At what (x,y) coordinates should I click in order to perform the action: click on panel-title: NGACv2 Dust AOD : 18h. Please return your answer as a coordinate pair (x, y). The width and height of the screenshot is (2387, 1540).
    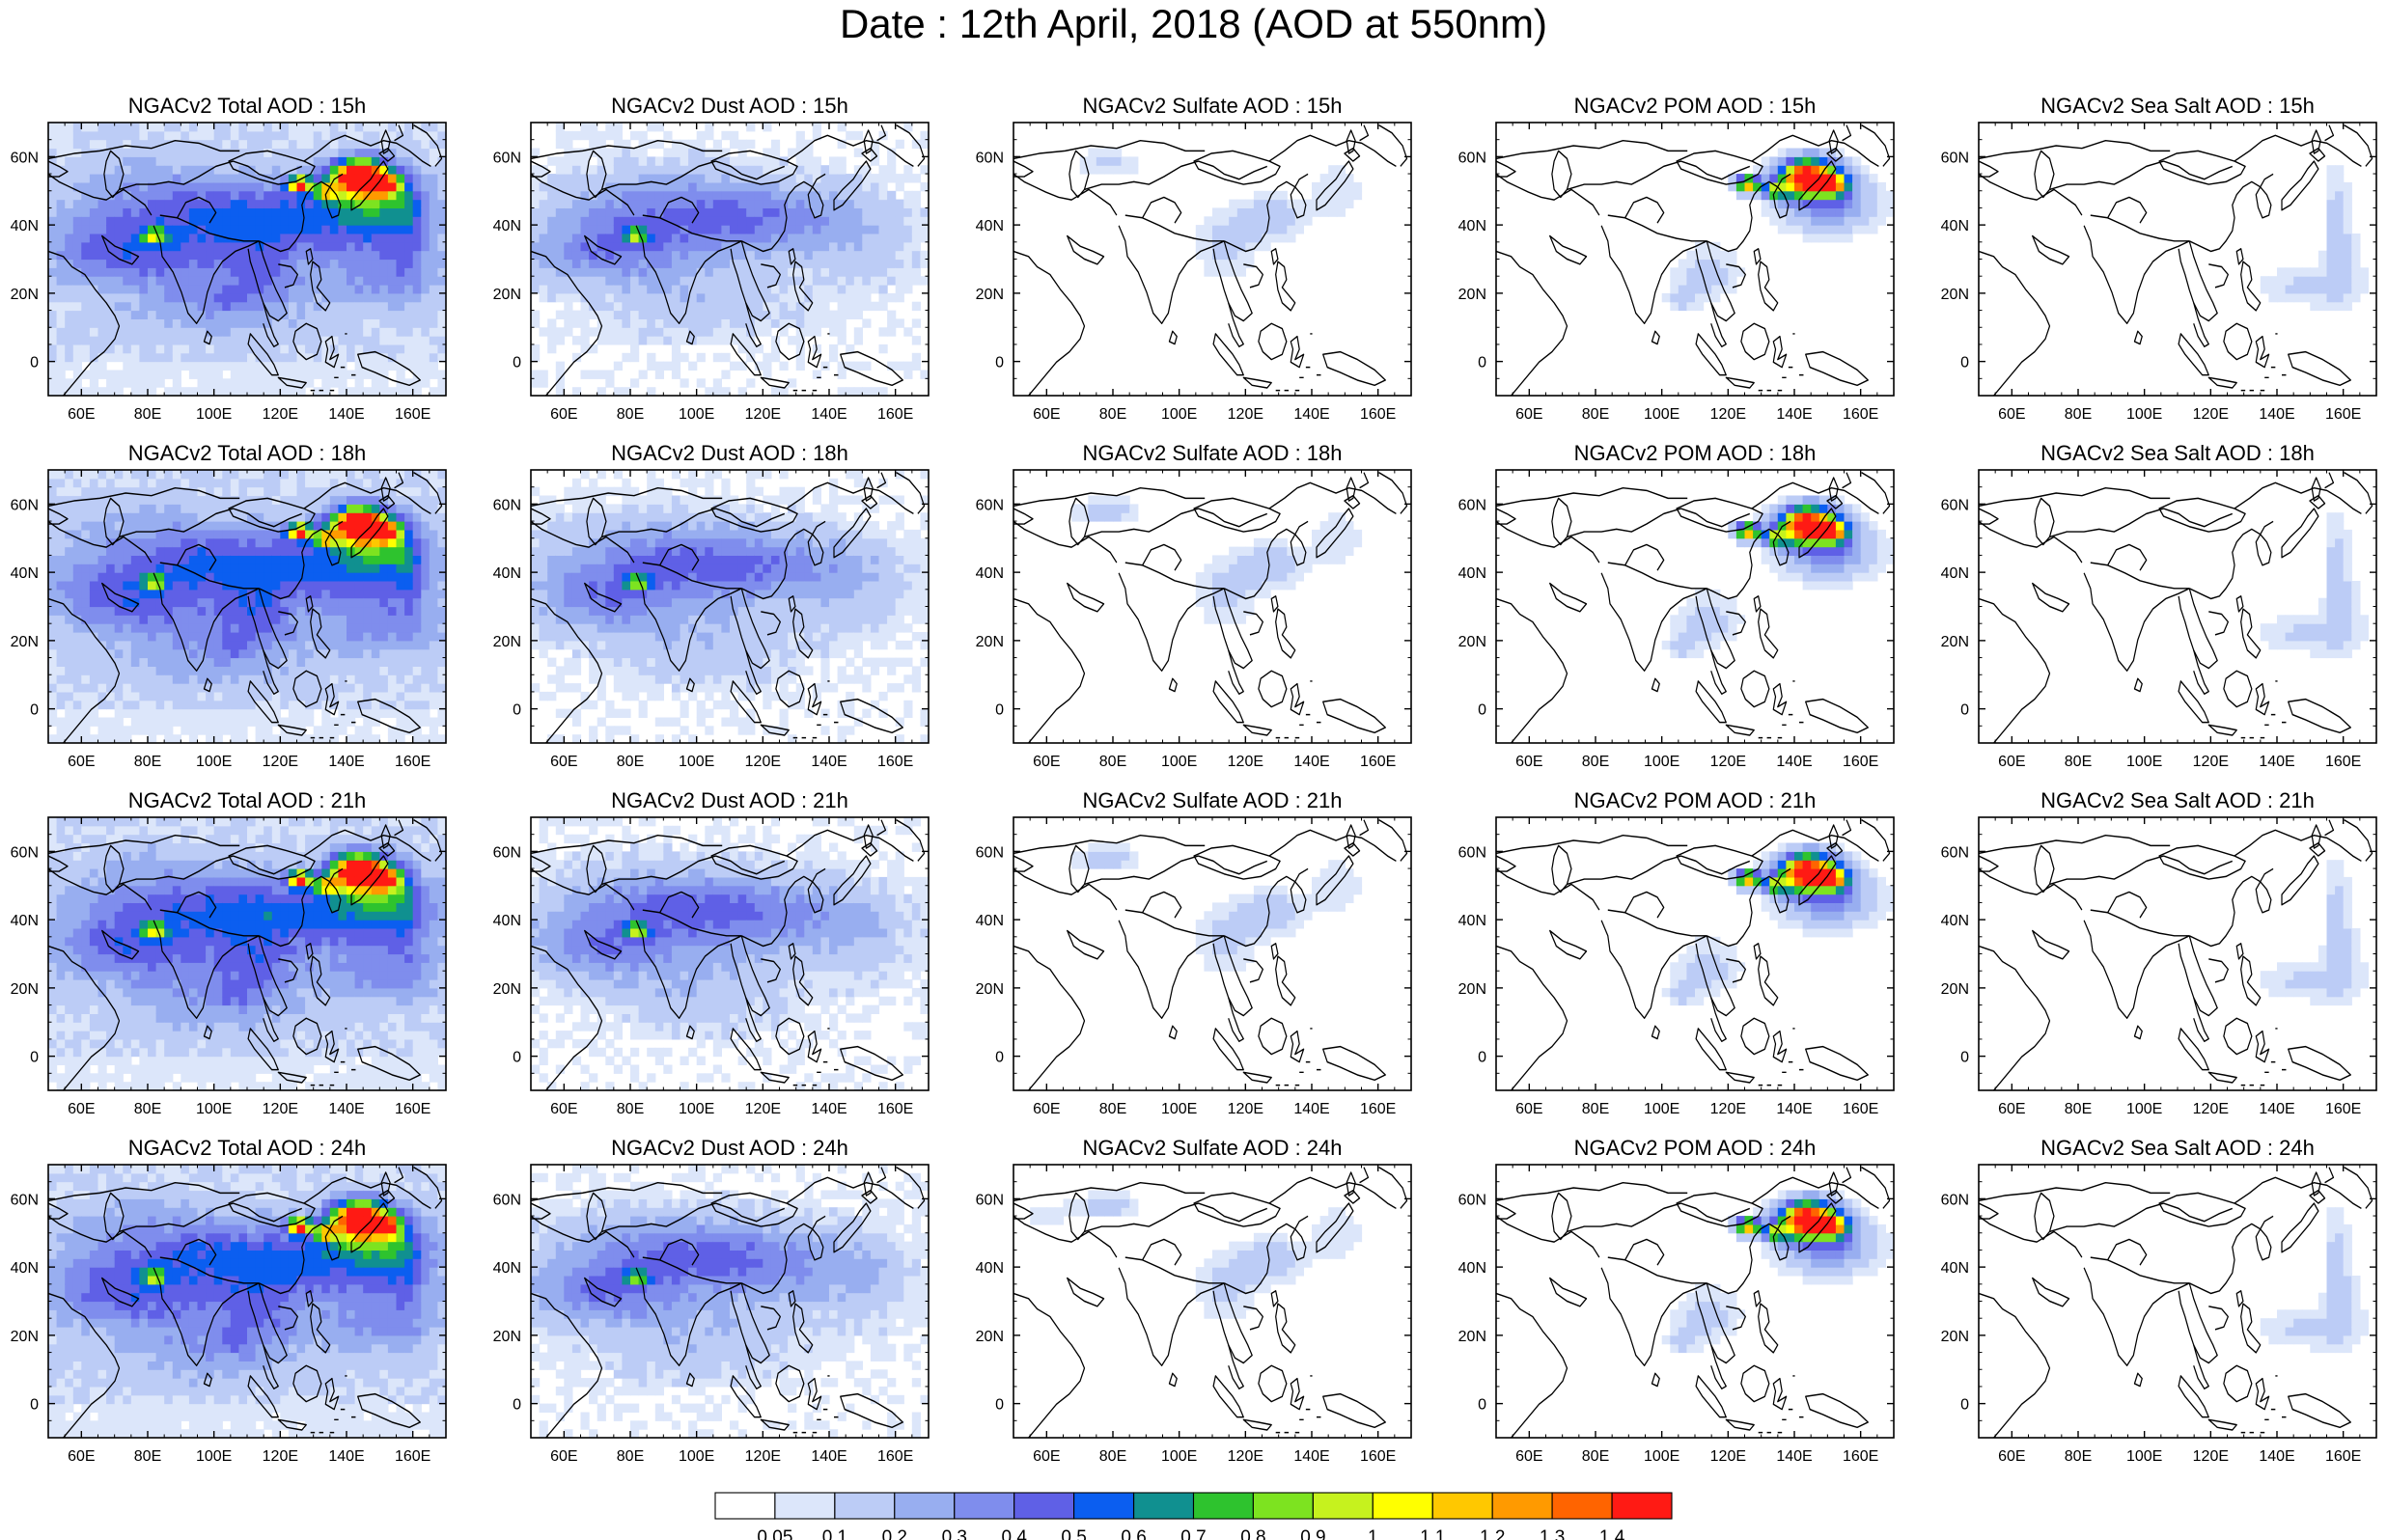
    Looking at the image, I should click on (729, 453).